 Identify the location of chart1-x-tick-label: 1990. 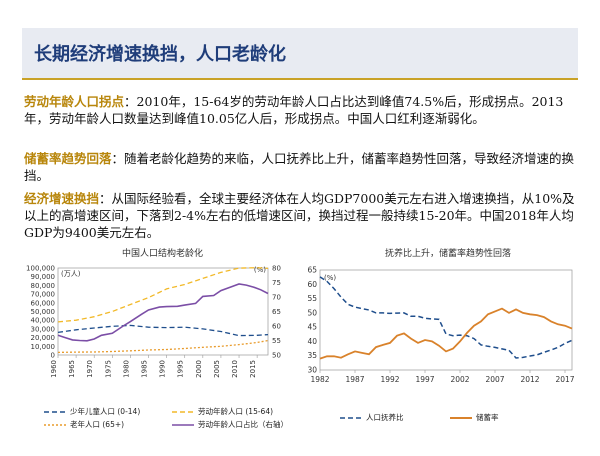
(163, 369).